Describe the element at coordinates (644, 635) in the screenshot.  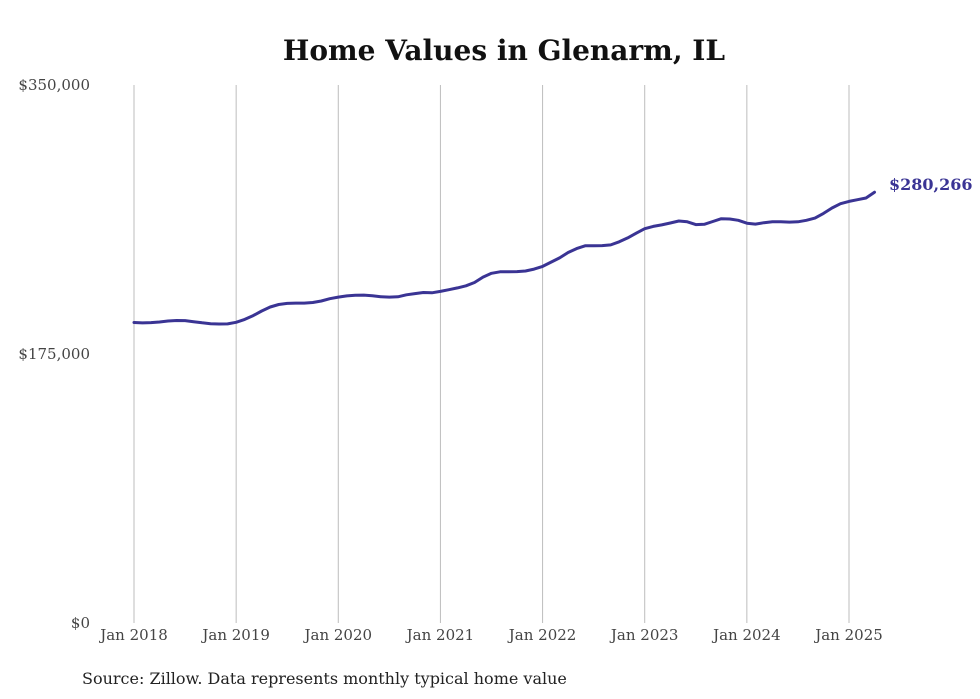
I see `x-tick-label-2023: Jan 2023` at that location.